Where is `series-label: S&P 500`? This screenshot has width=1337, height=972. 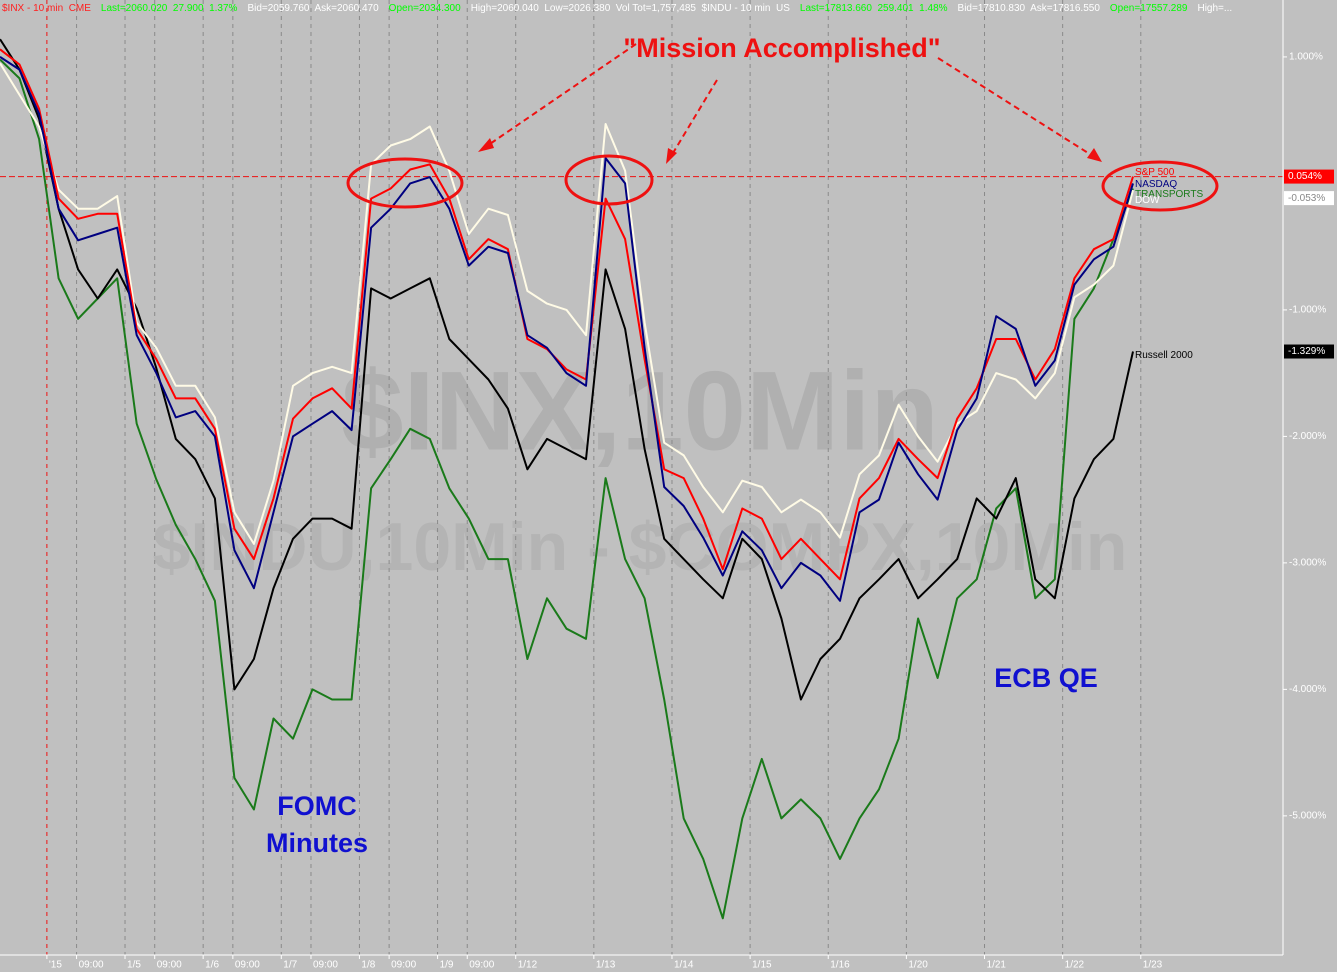 series-label: S&P 500 is located at coordinates (1155, 172).